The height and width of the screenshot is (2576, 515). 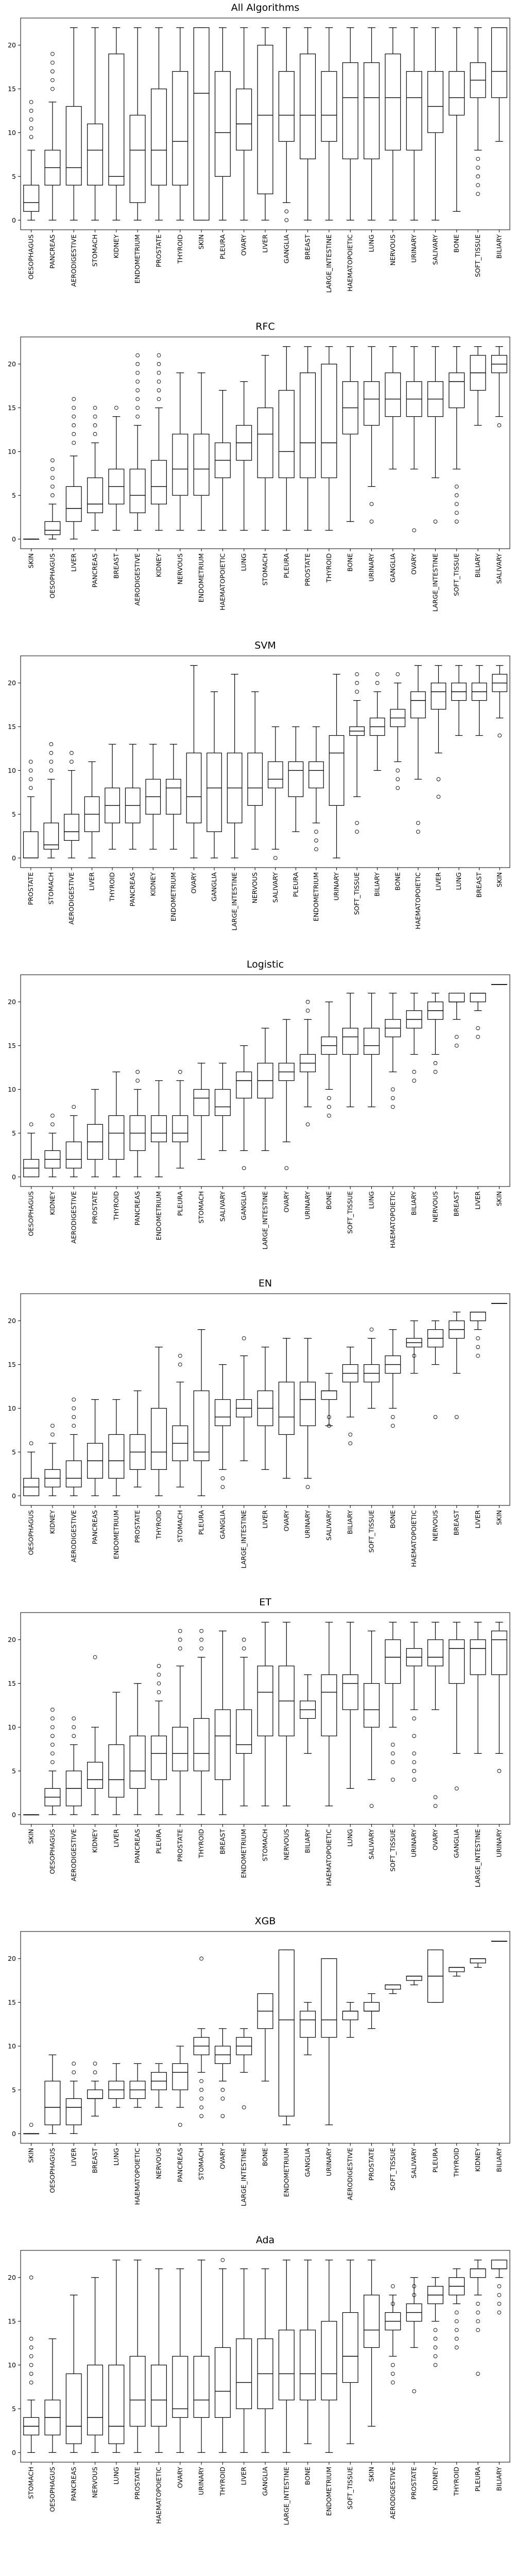 What do you see at coordinates (265, 1921) in the screenshot?
I see `chart-title: XGB` at bounding box center [265, 1921].